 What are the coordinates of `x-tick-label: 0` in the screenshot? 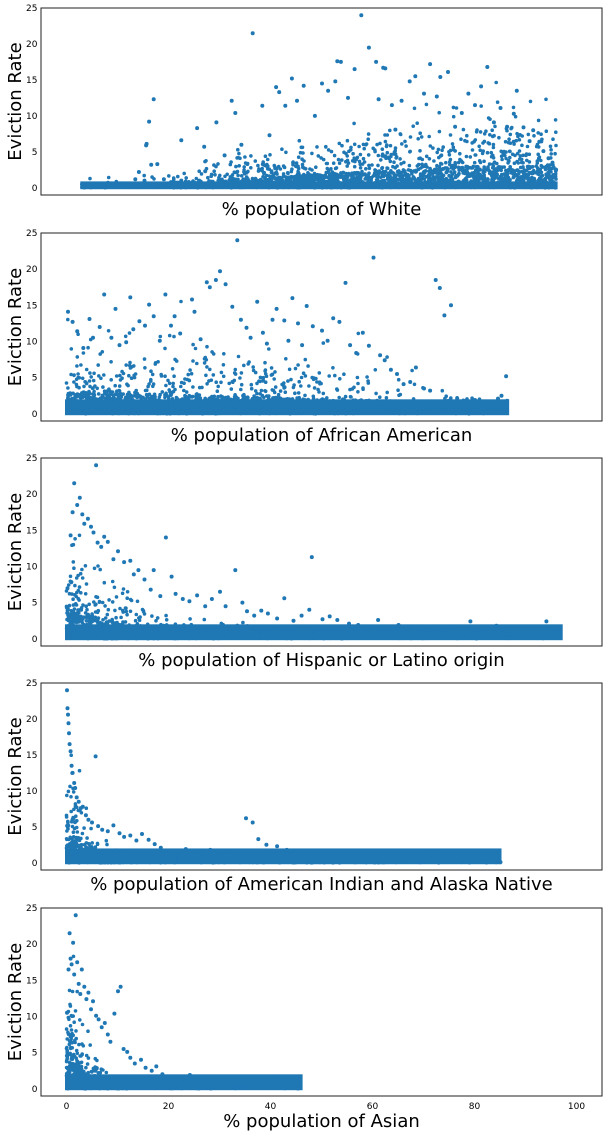 It's located at (67, 1107).